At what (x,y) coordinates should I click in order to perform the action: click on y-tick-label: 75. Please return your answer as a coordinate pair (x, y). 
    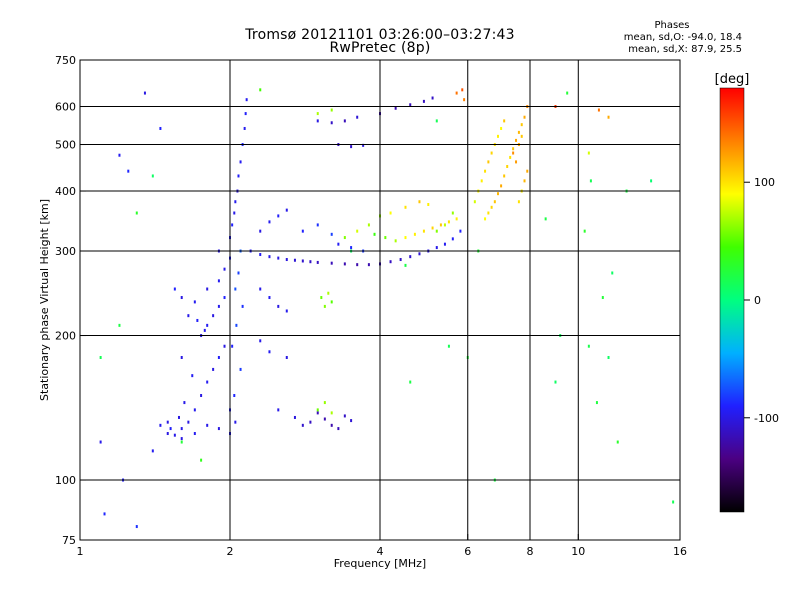
    Looking at the image, I should click on (69, 540).